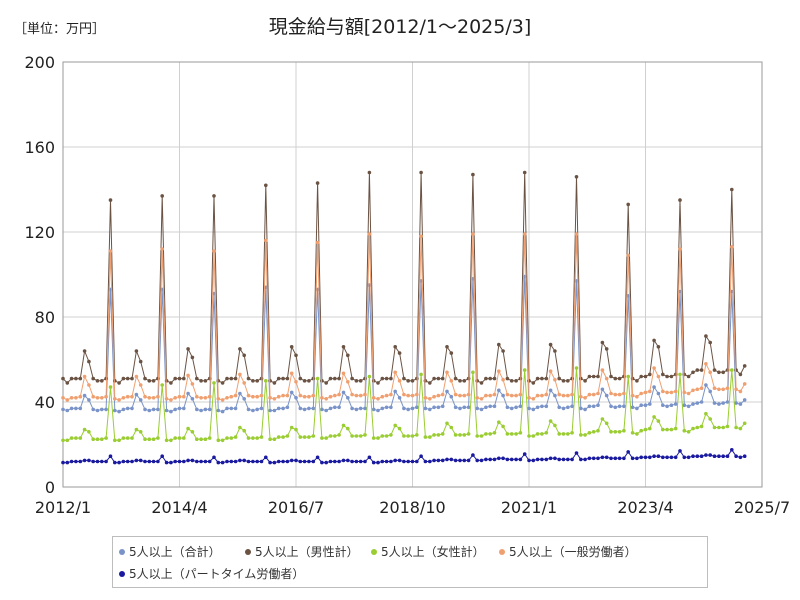 The image size is (800, 600). I want to click on legend-item: 5人以上（男性計）, so click(302, 551).